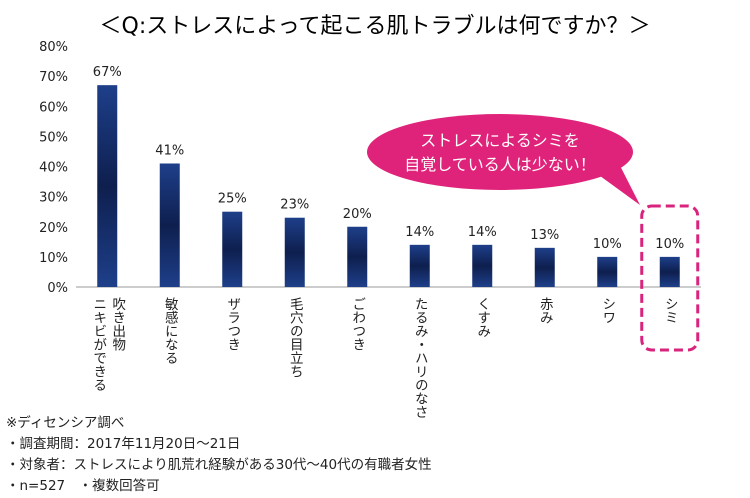 This screenshot has height=498, width=750. What do you see at coordinates (53, 228) in the screenshot?
I see `y-tick-label: 20%` at bounding box center [53, 228].